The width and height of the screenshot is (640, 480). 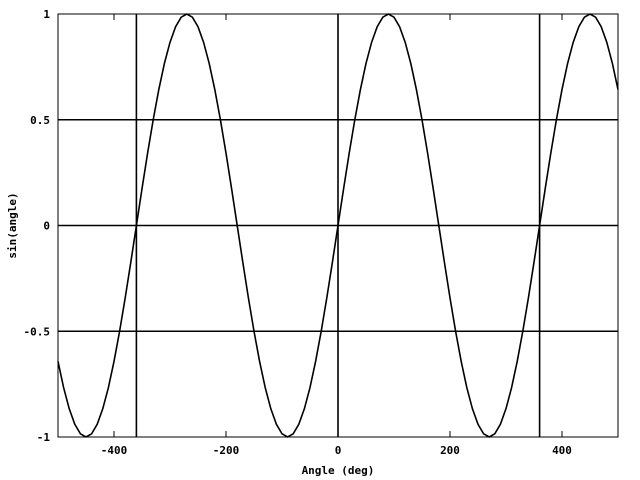 I want to click on y-axis-label: sin(angle), so click(x=12, y=225).